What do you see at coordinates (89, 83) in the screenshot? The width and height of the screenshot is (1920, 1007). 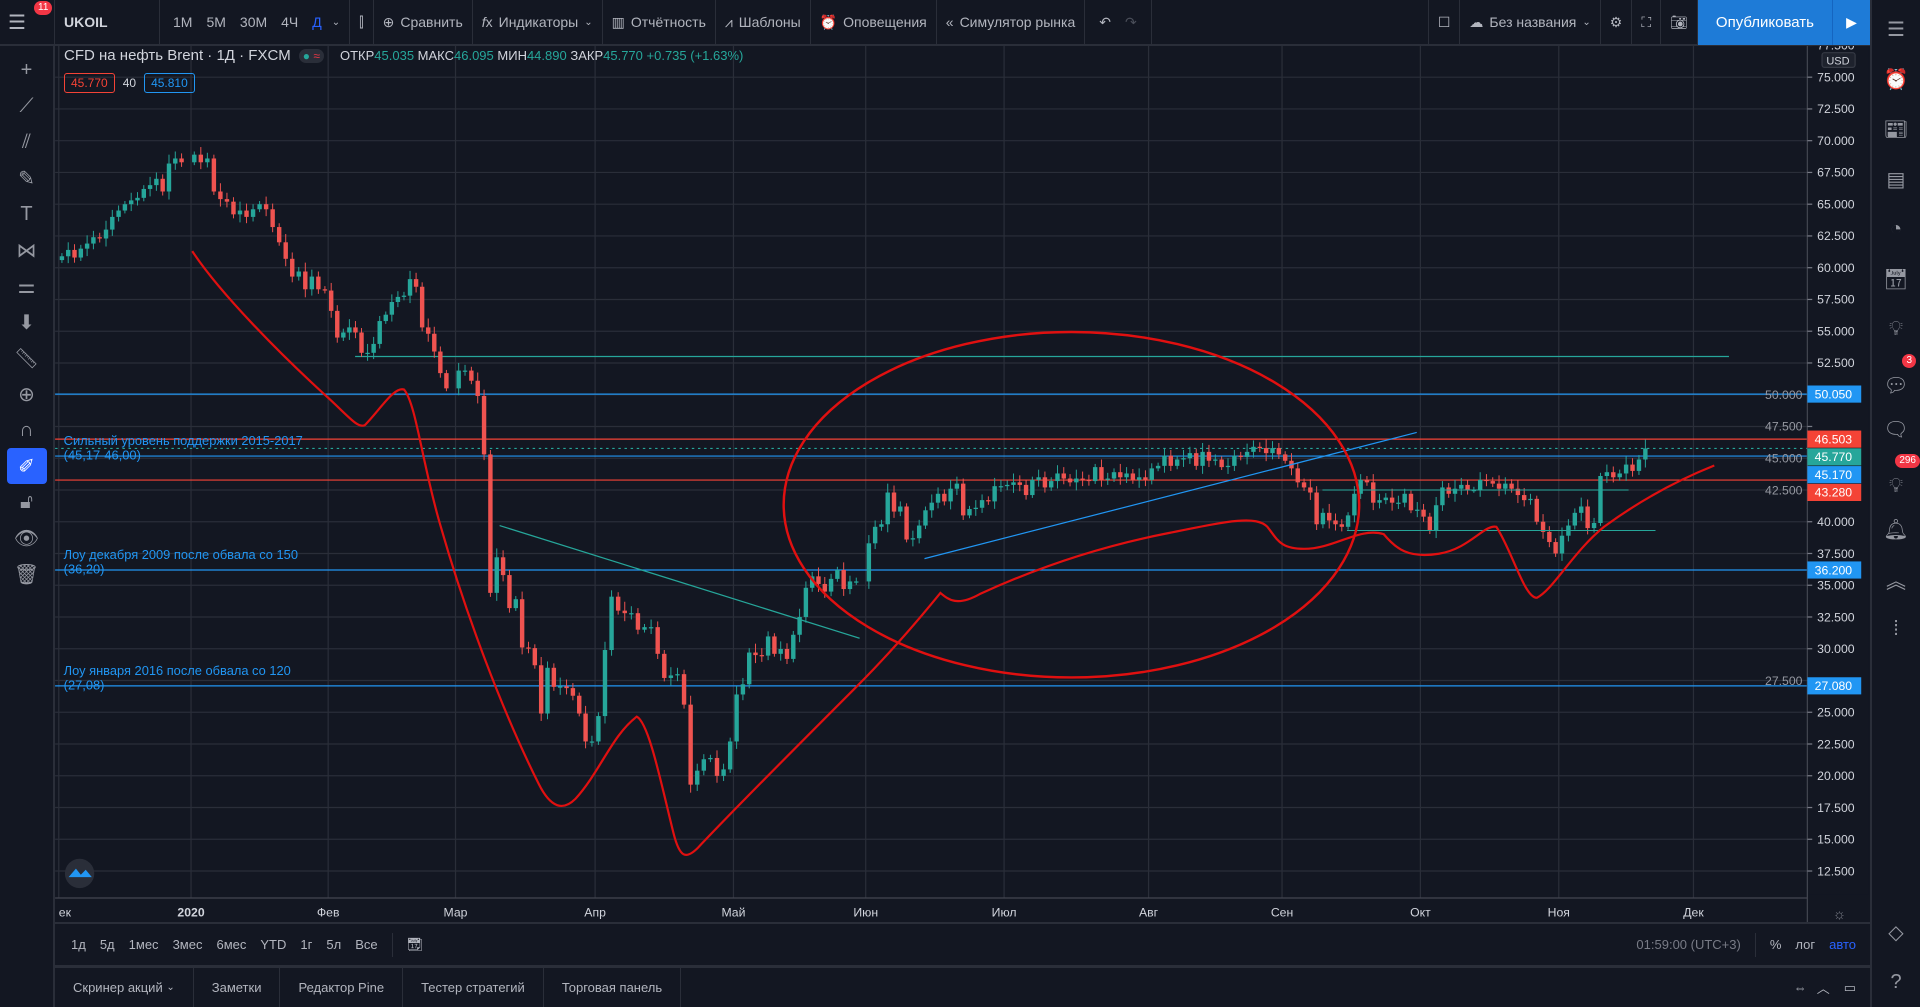 I see `sell-button: 45.770` at bounding box center [89, 83].